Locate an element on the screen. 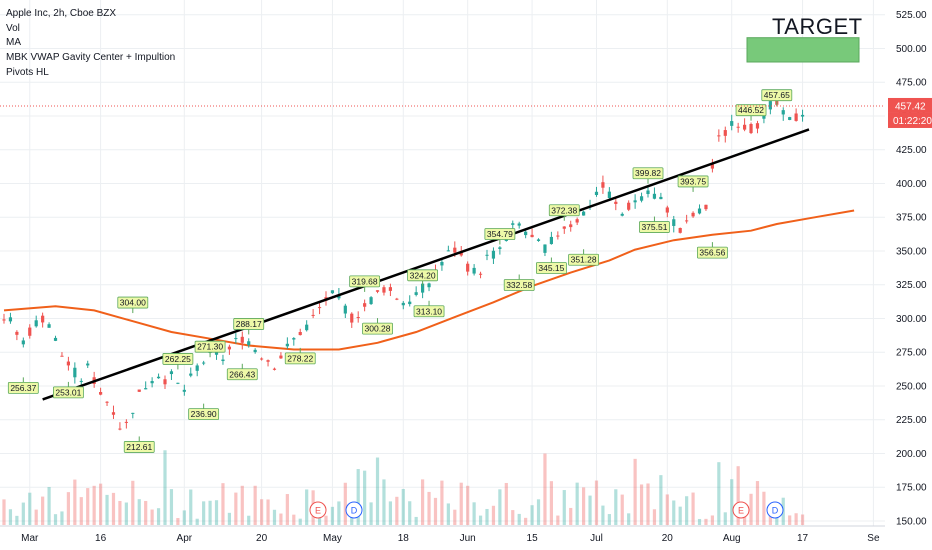 The image size is (932, 550). volume-bars is located at coordinates (403, 487).